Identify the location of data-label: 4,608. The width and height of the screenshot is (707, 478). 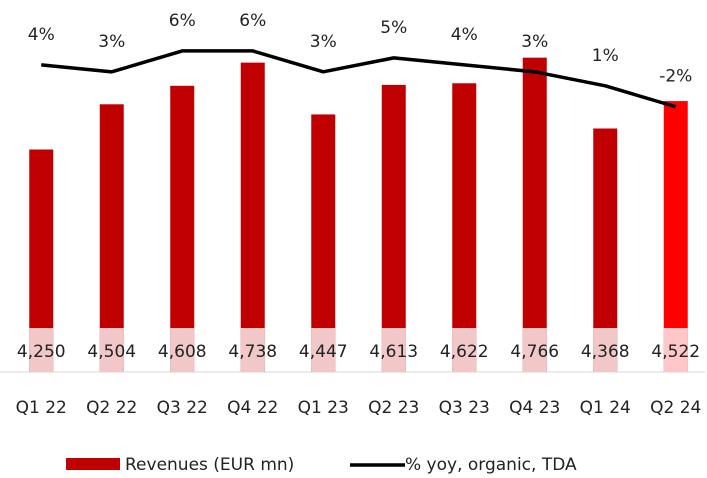
(182, 352).